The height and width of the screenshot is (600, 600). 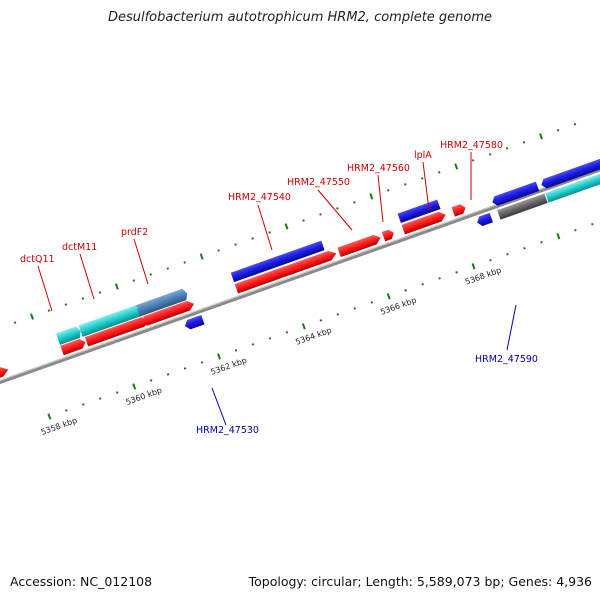 I want to click on leader-prdf2, so click(x=141, y=261).